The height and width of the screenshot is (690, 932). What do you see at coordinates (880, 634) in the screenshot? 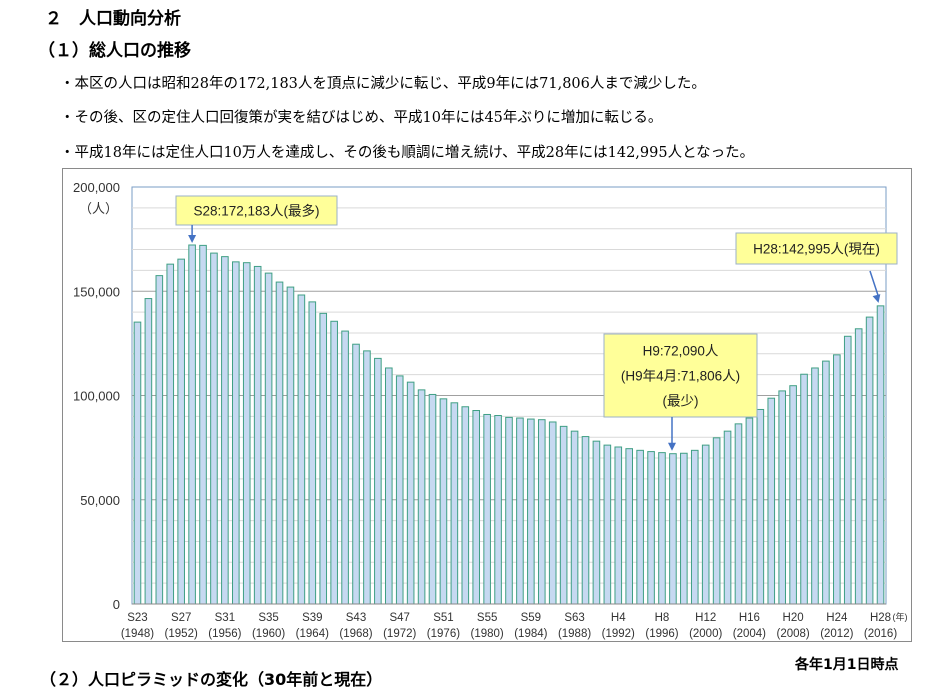
I see `x-tick-year: (2016)` at bounding box center [880, 634].